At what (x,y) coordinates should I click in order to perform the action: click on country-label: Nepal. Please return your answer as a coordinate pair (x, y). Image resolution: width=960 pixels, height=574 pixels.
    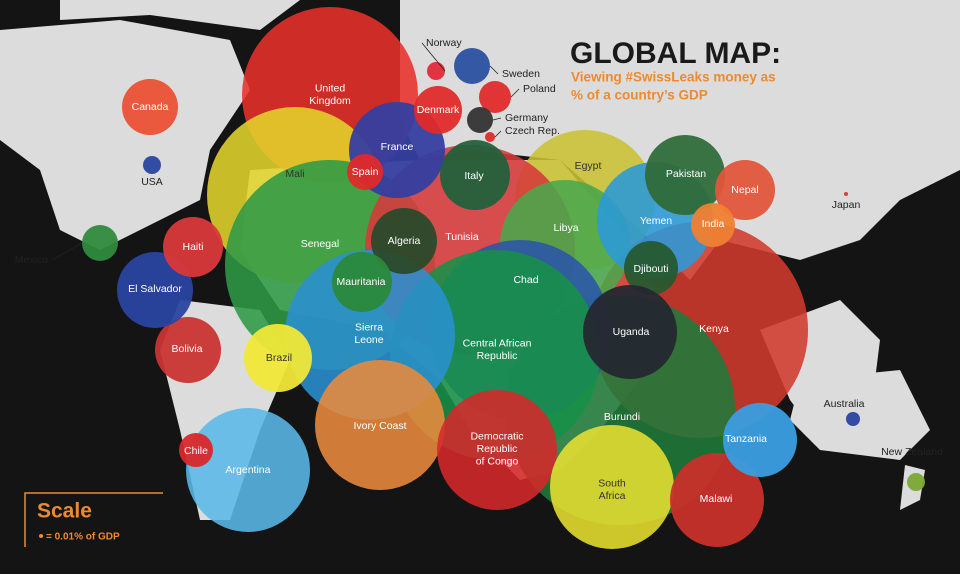
    Looking at the image, I should click on (744, 190).